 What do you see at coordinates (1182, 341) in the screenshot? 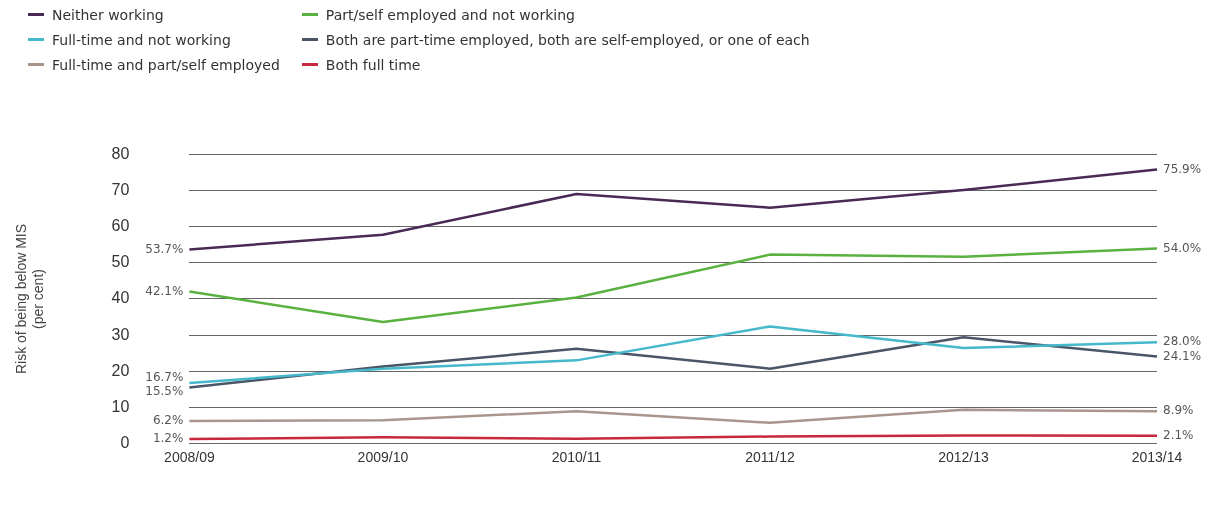
I see `data-label: 28.0%` at bounding box center [1182, 341].